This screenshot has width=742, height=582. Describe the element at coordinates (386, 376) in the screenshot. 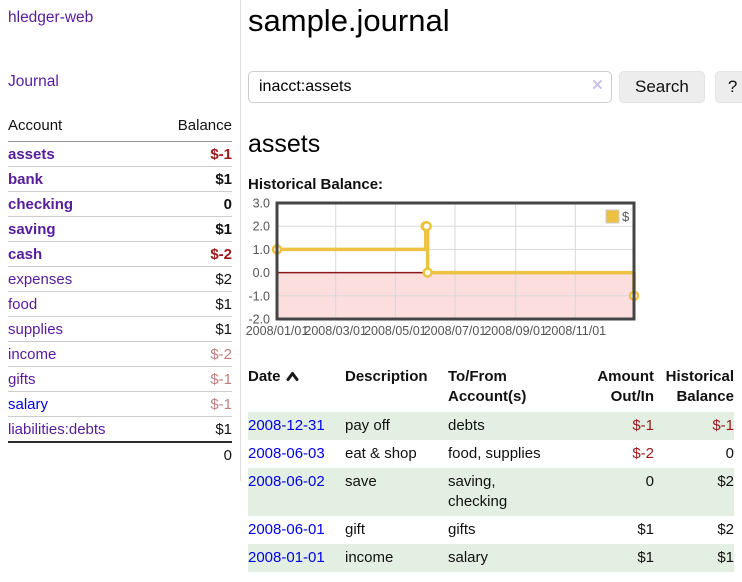

I see `register-header-description: Description` at that location.